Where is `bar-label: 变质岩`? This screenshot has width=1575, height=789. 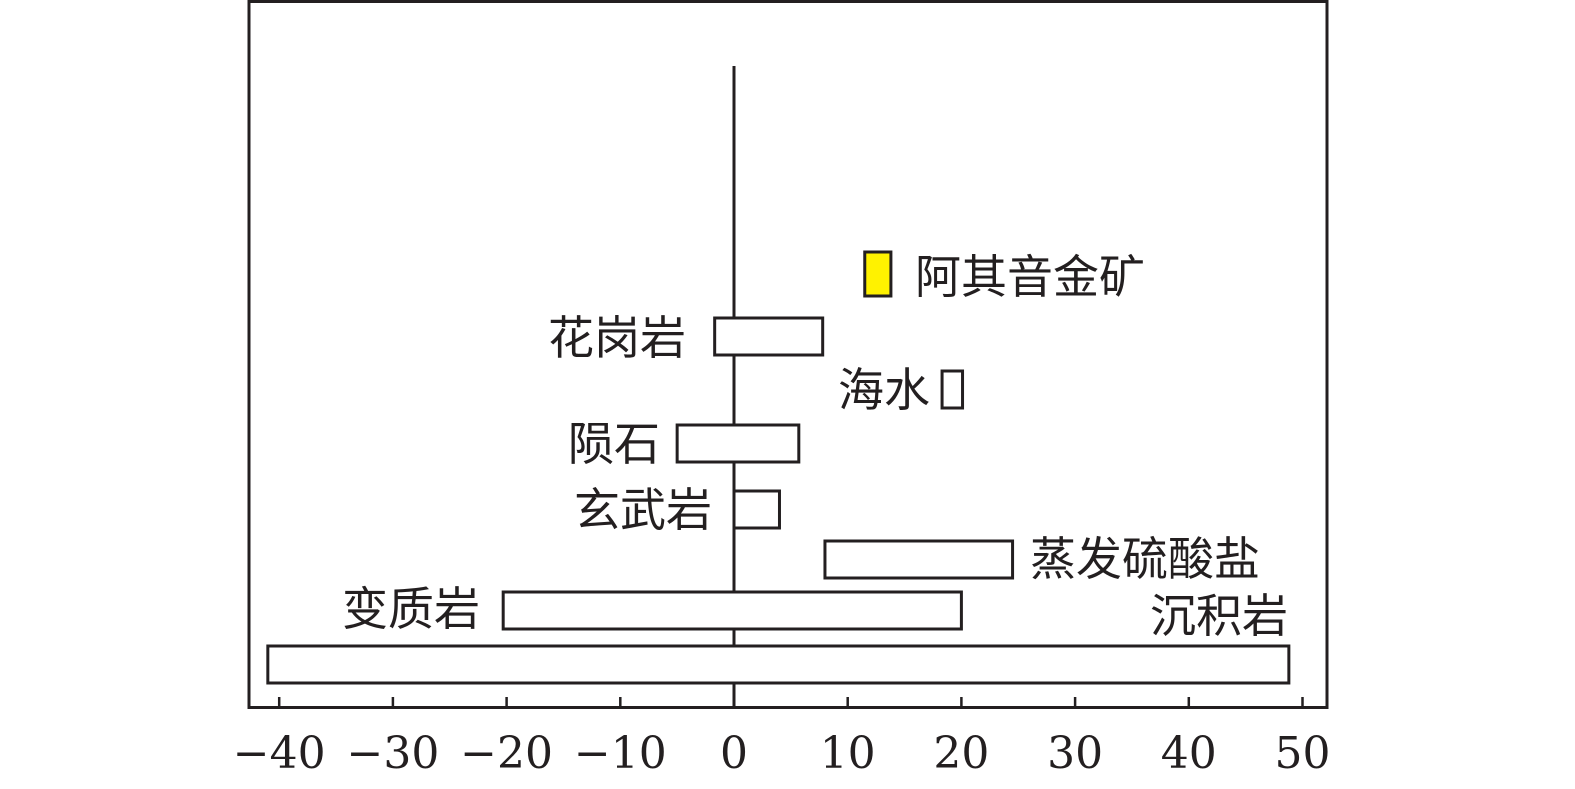
bar-label: 变质岩 is located at coordinates (411, 609).